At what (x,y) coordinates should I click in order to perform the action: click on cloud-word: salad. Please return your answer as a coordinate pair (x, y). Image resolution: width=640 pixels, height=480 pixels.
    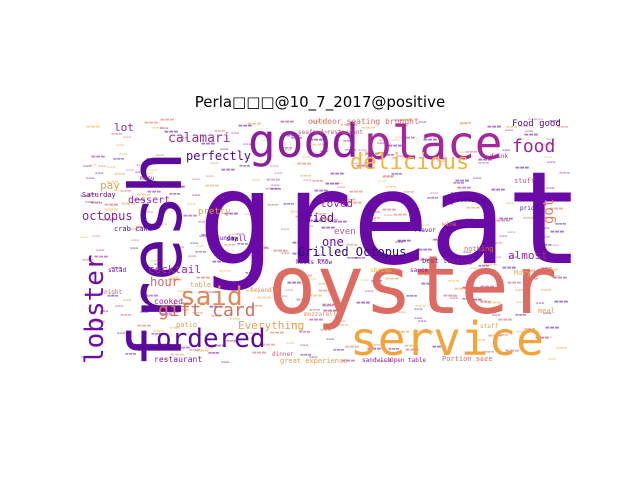
    Looking at the image, I should click on (117, 270).